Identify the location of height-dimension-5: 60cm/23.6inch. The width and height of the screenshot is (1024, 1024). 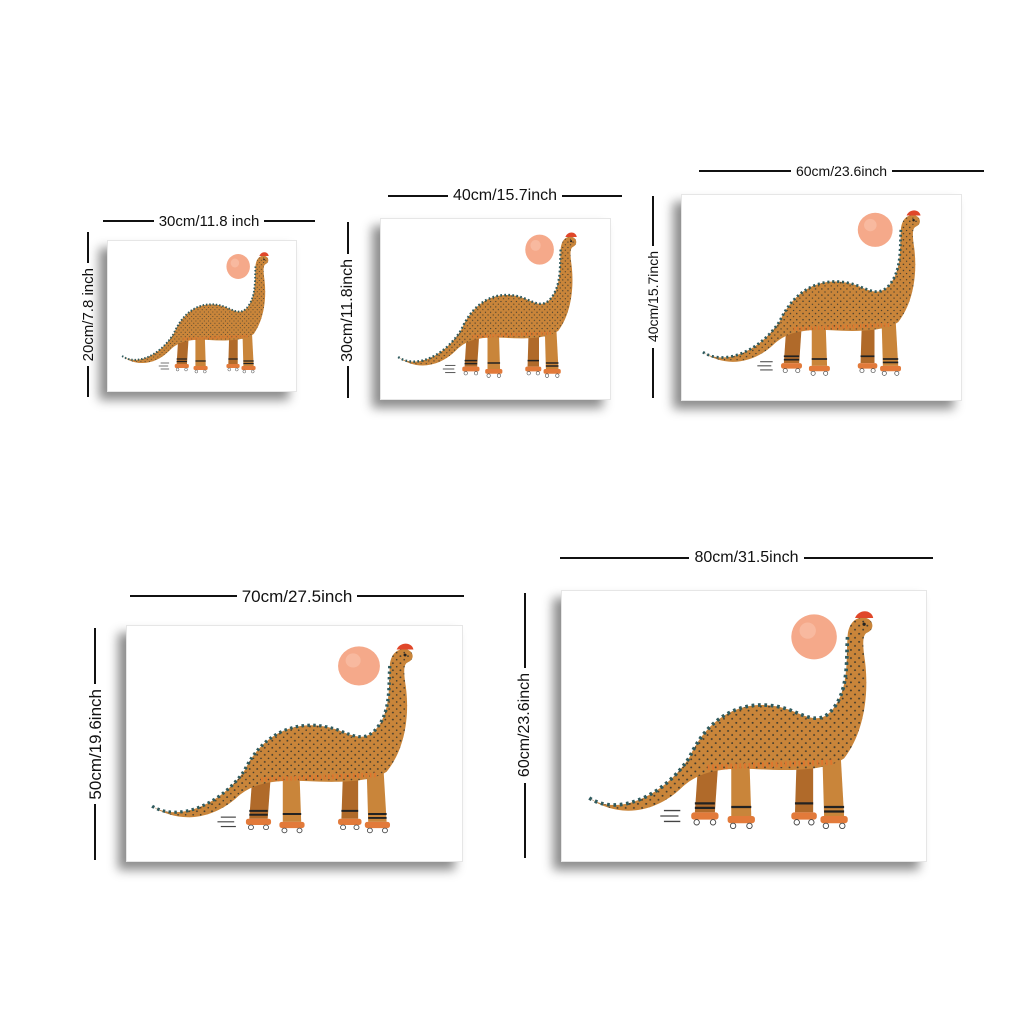
(525, 725).